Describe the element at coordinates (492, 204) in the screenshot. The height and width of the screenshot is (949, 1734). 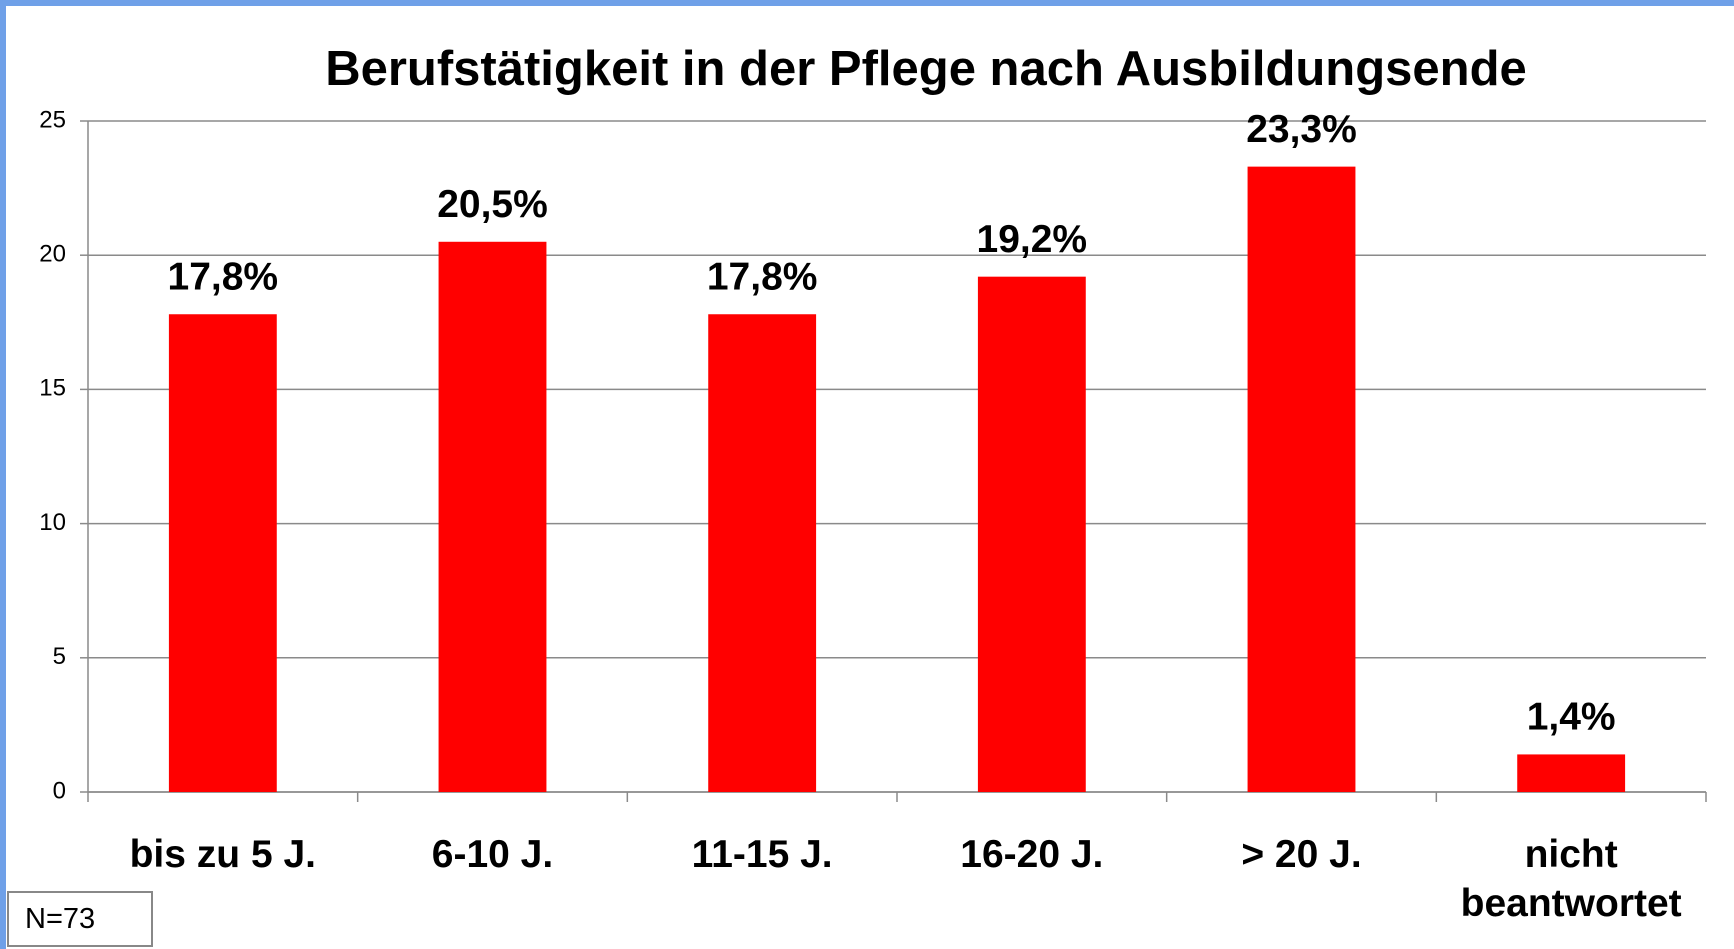
I see `data-label: 20,5%` at that location.